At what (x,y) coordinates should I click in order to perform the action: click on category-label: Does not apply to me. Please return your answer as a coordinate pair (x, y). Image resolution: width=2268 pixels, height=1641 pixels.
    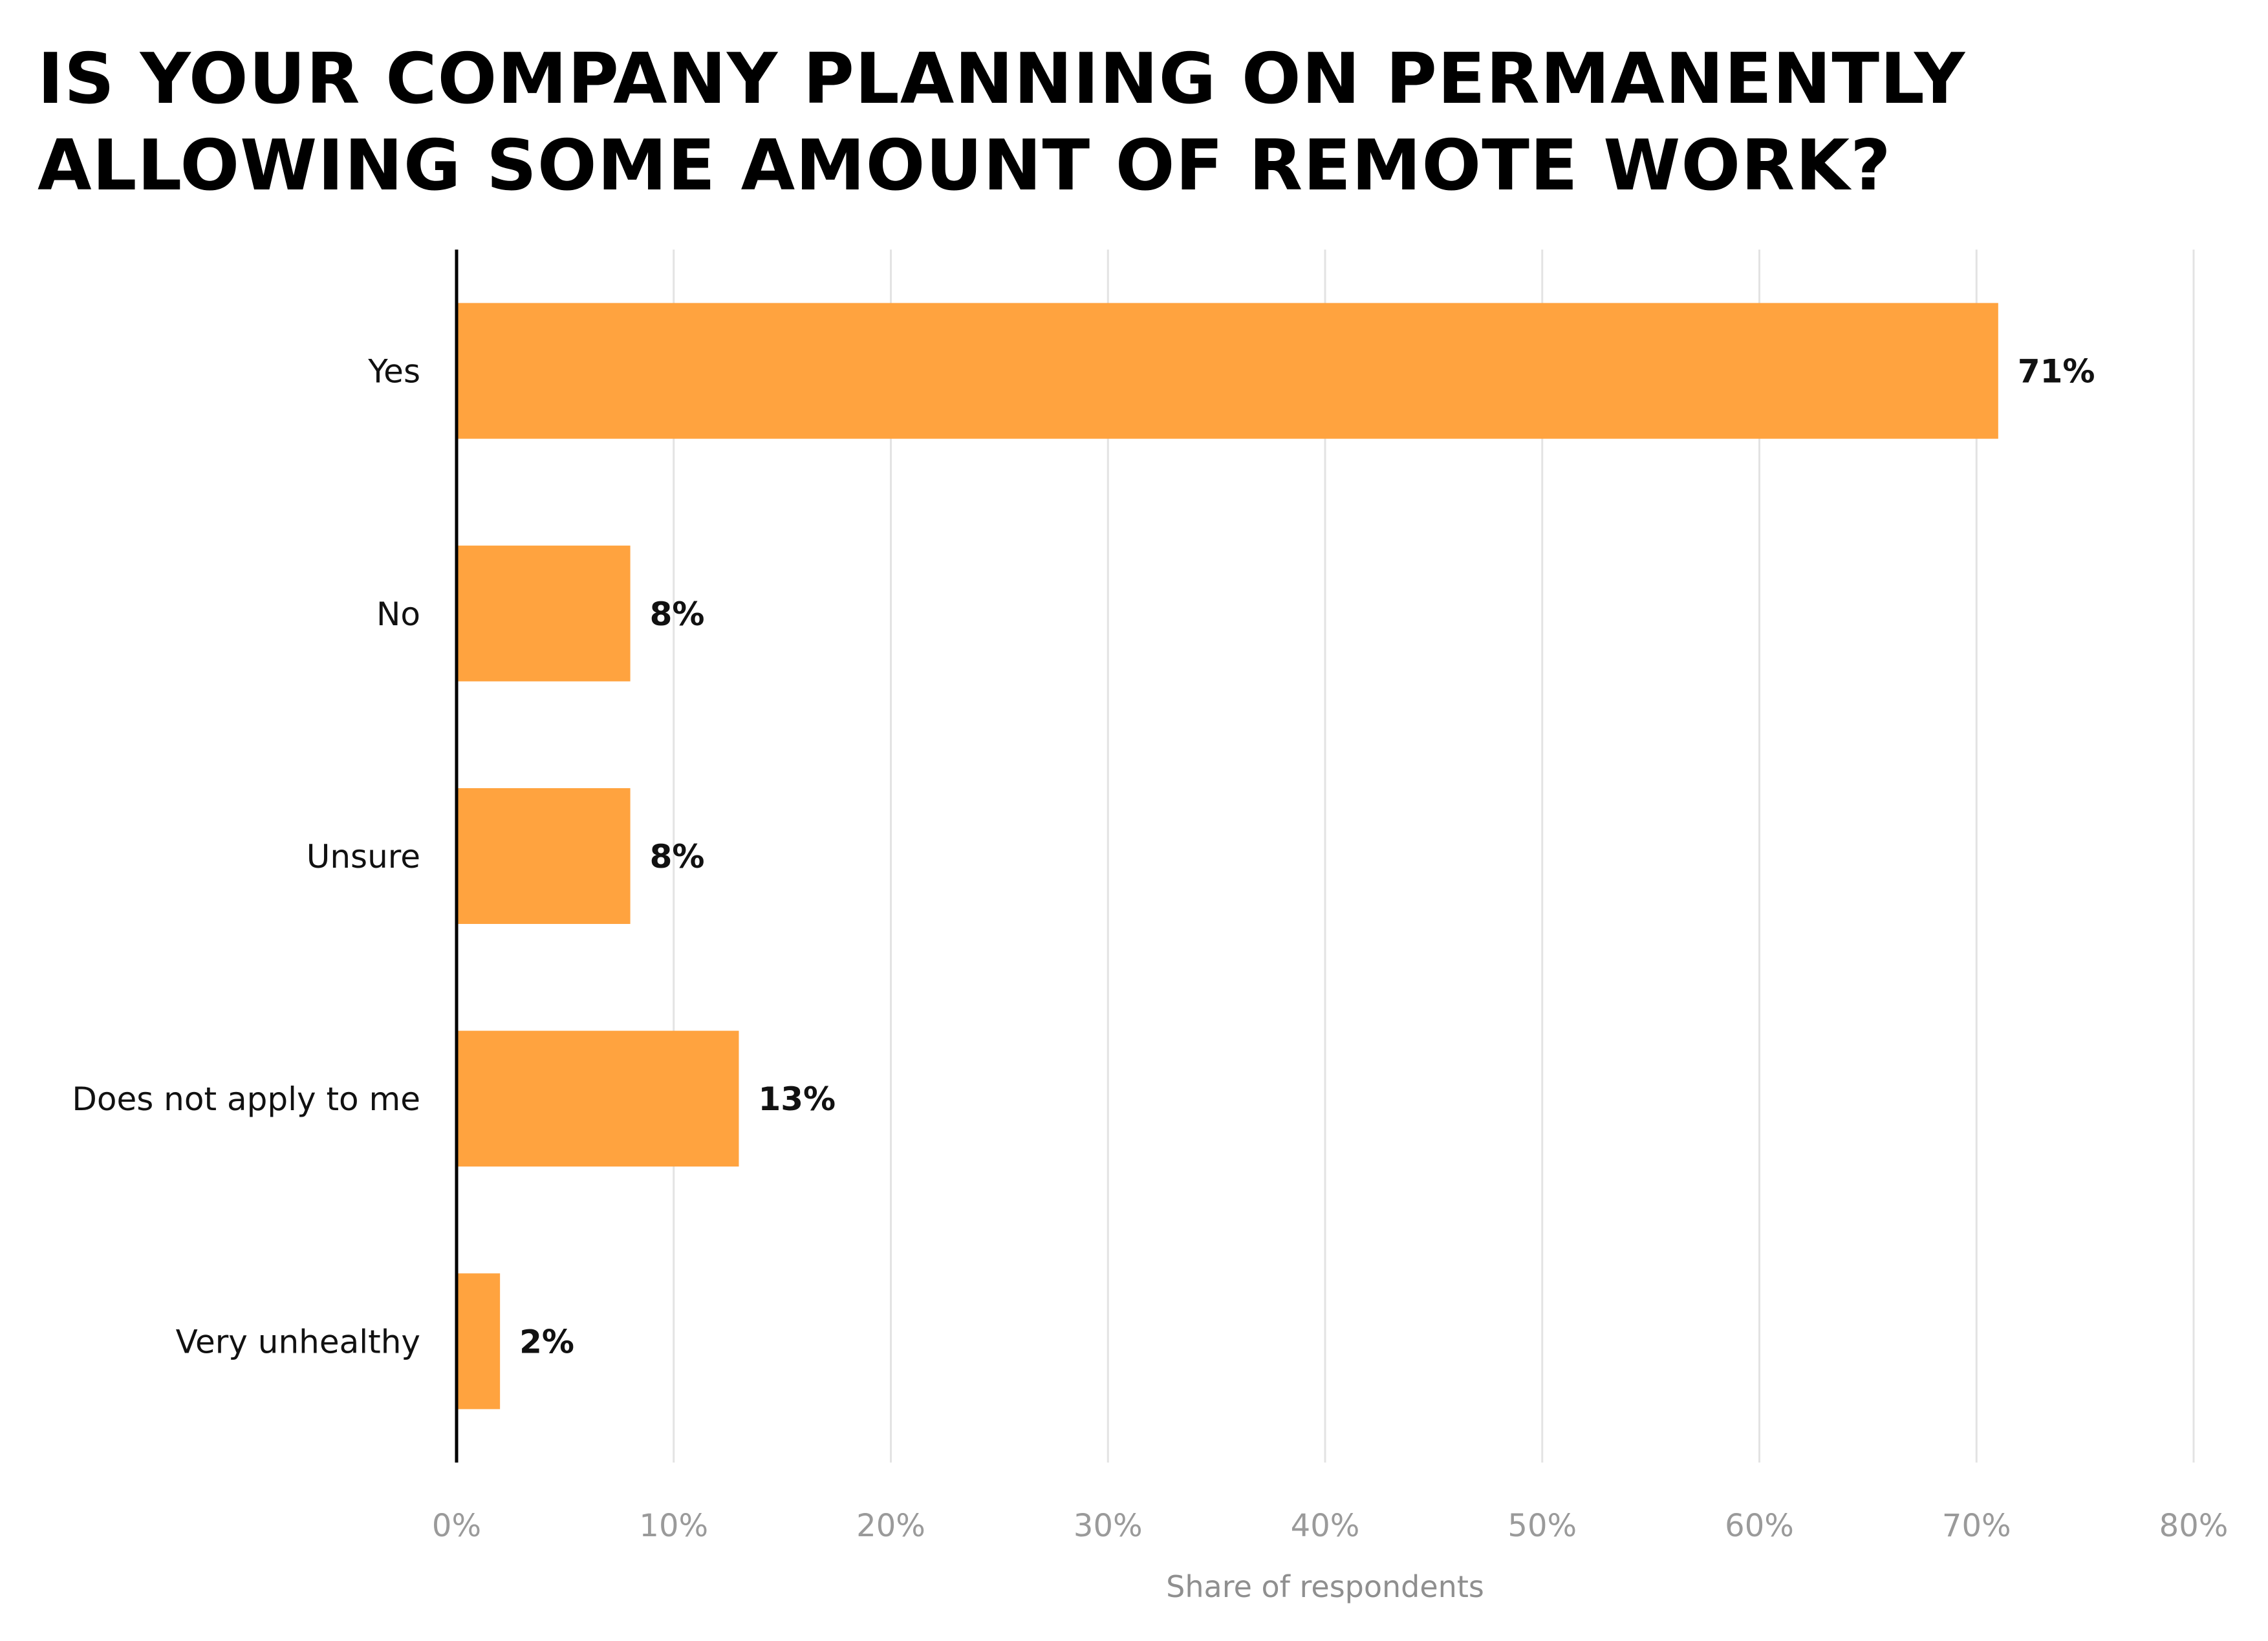
    Looking at the image, I should click on (246, 1099).